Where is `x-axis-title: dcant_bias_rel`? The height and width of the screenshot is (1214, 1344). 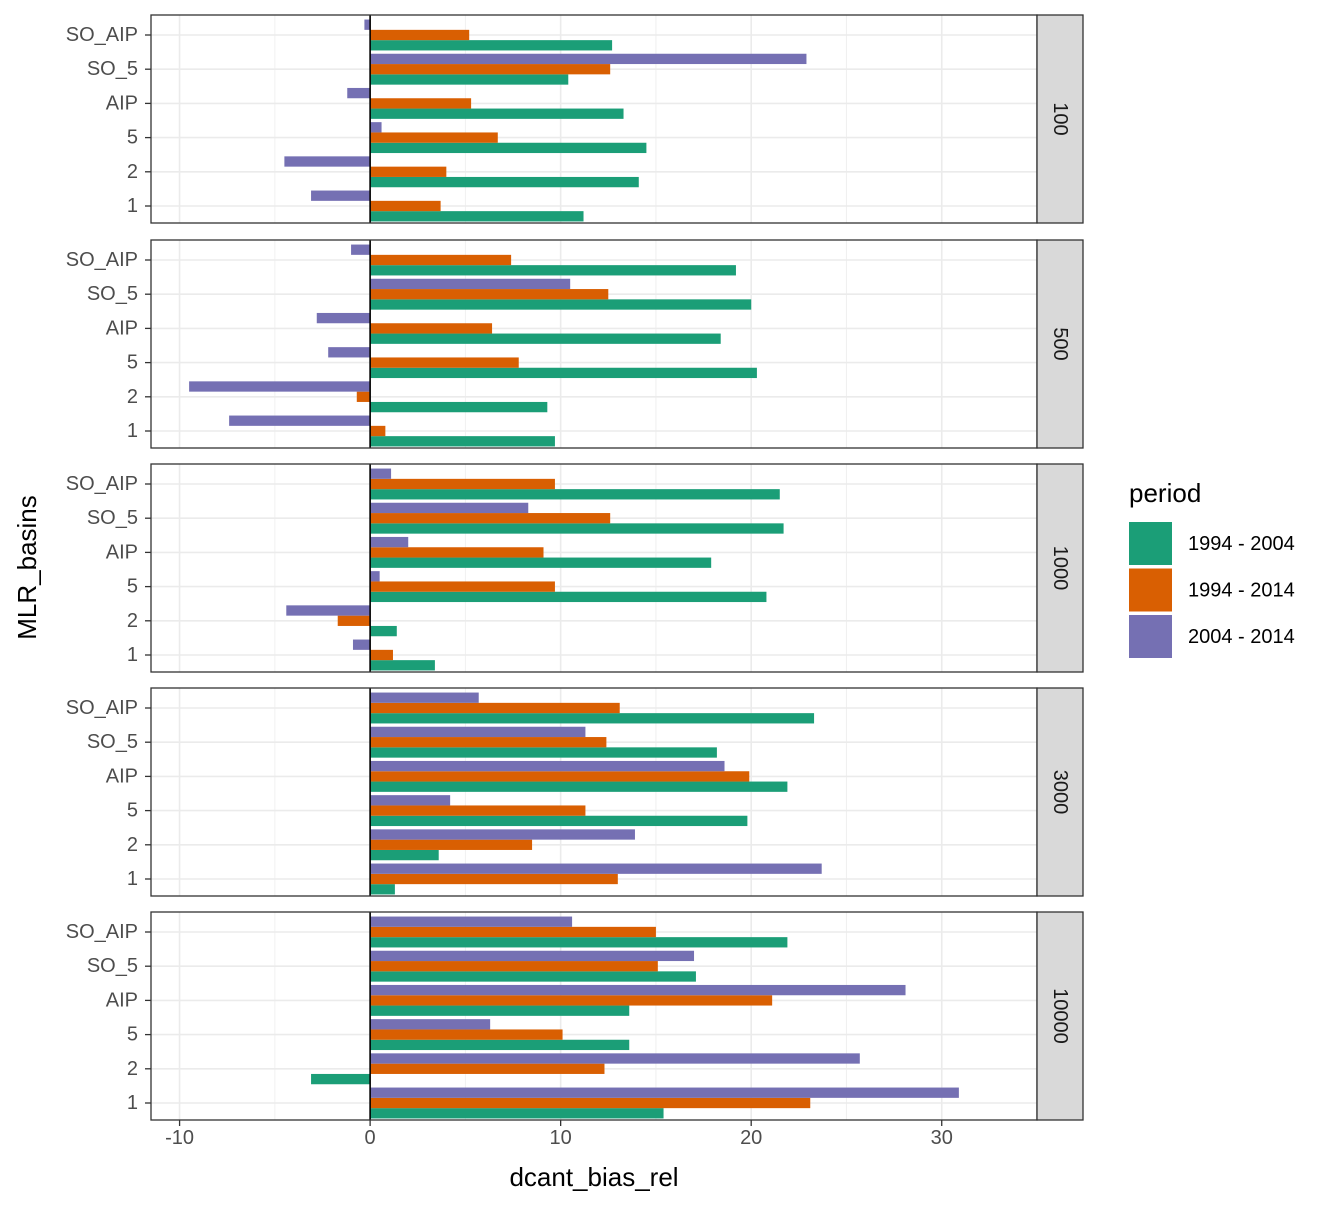
x-axis-title: dcant_bias_rel is located at coordinates (593, 1177).